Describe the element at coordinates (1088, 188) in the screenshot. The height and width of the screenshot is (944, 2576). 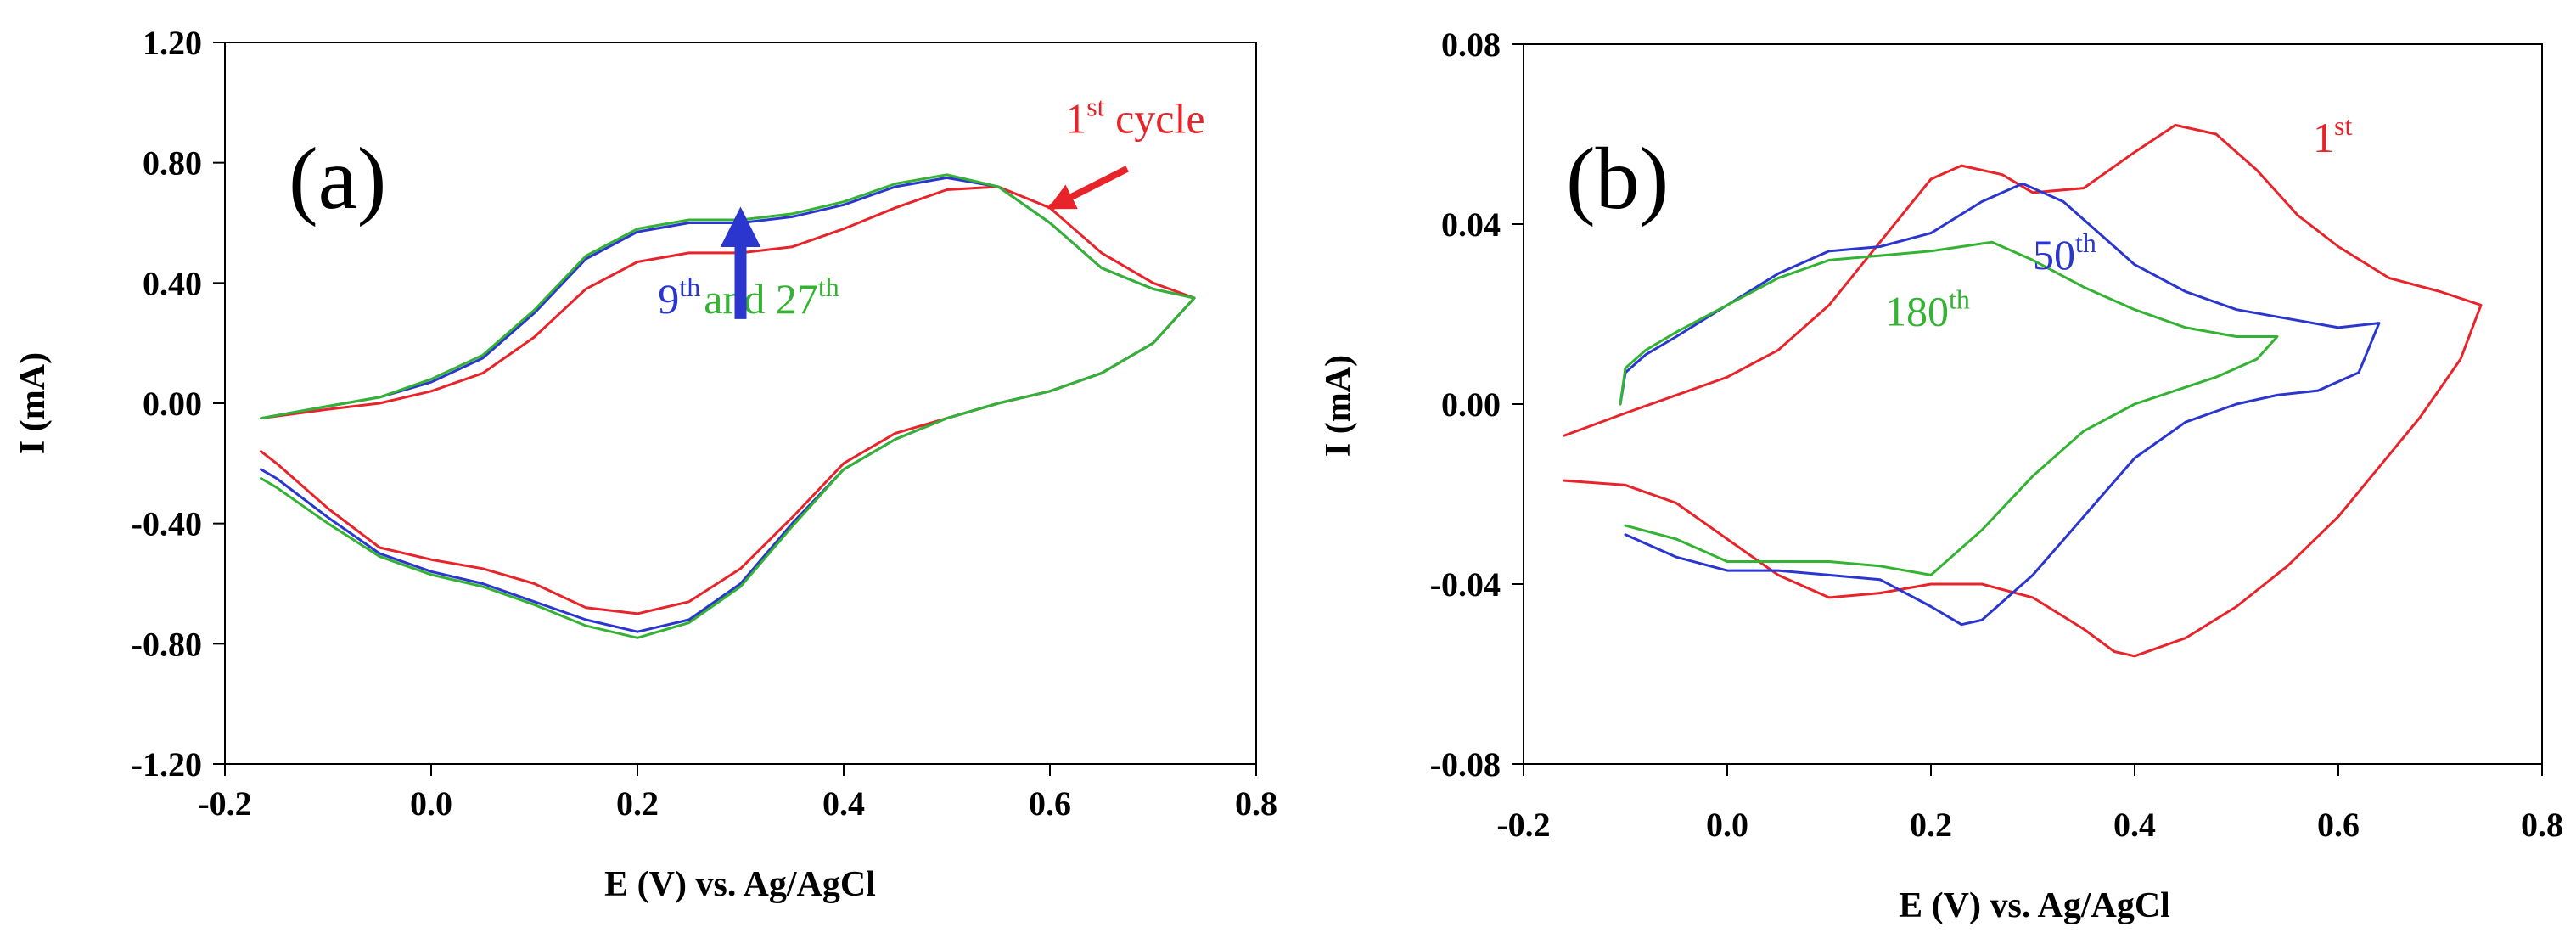
I see `annotation-arrow` at that location.